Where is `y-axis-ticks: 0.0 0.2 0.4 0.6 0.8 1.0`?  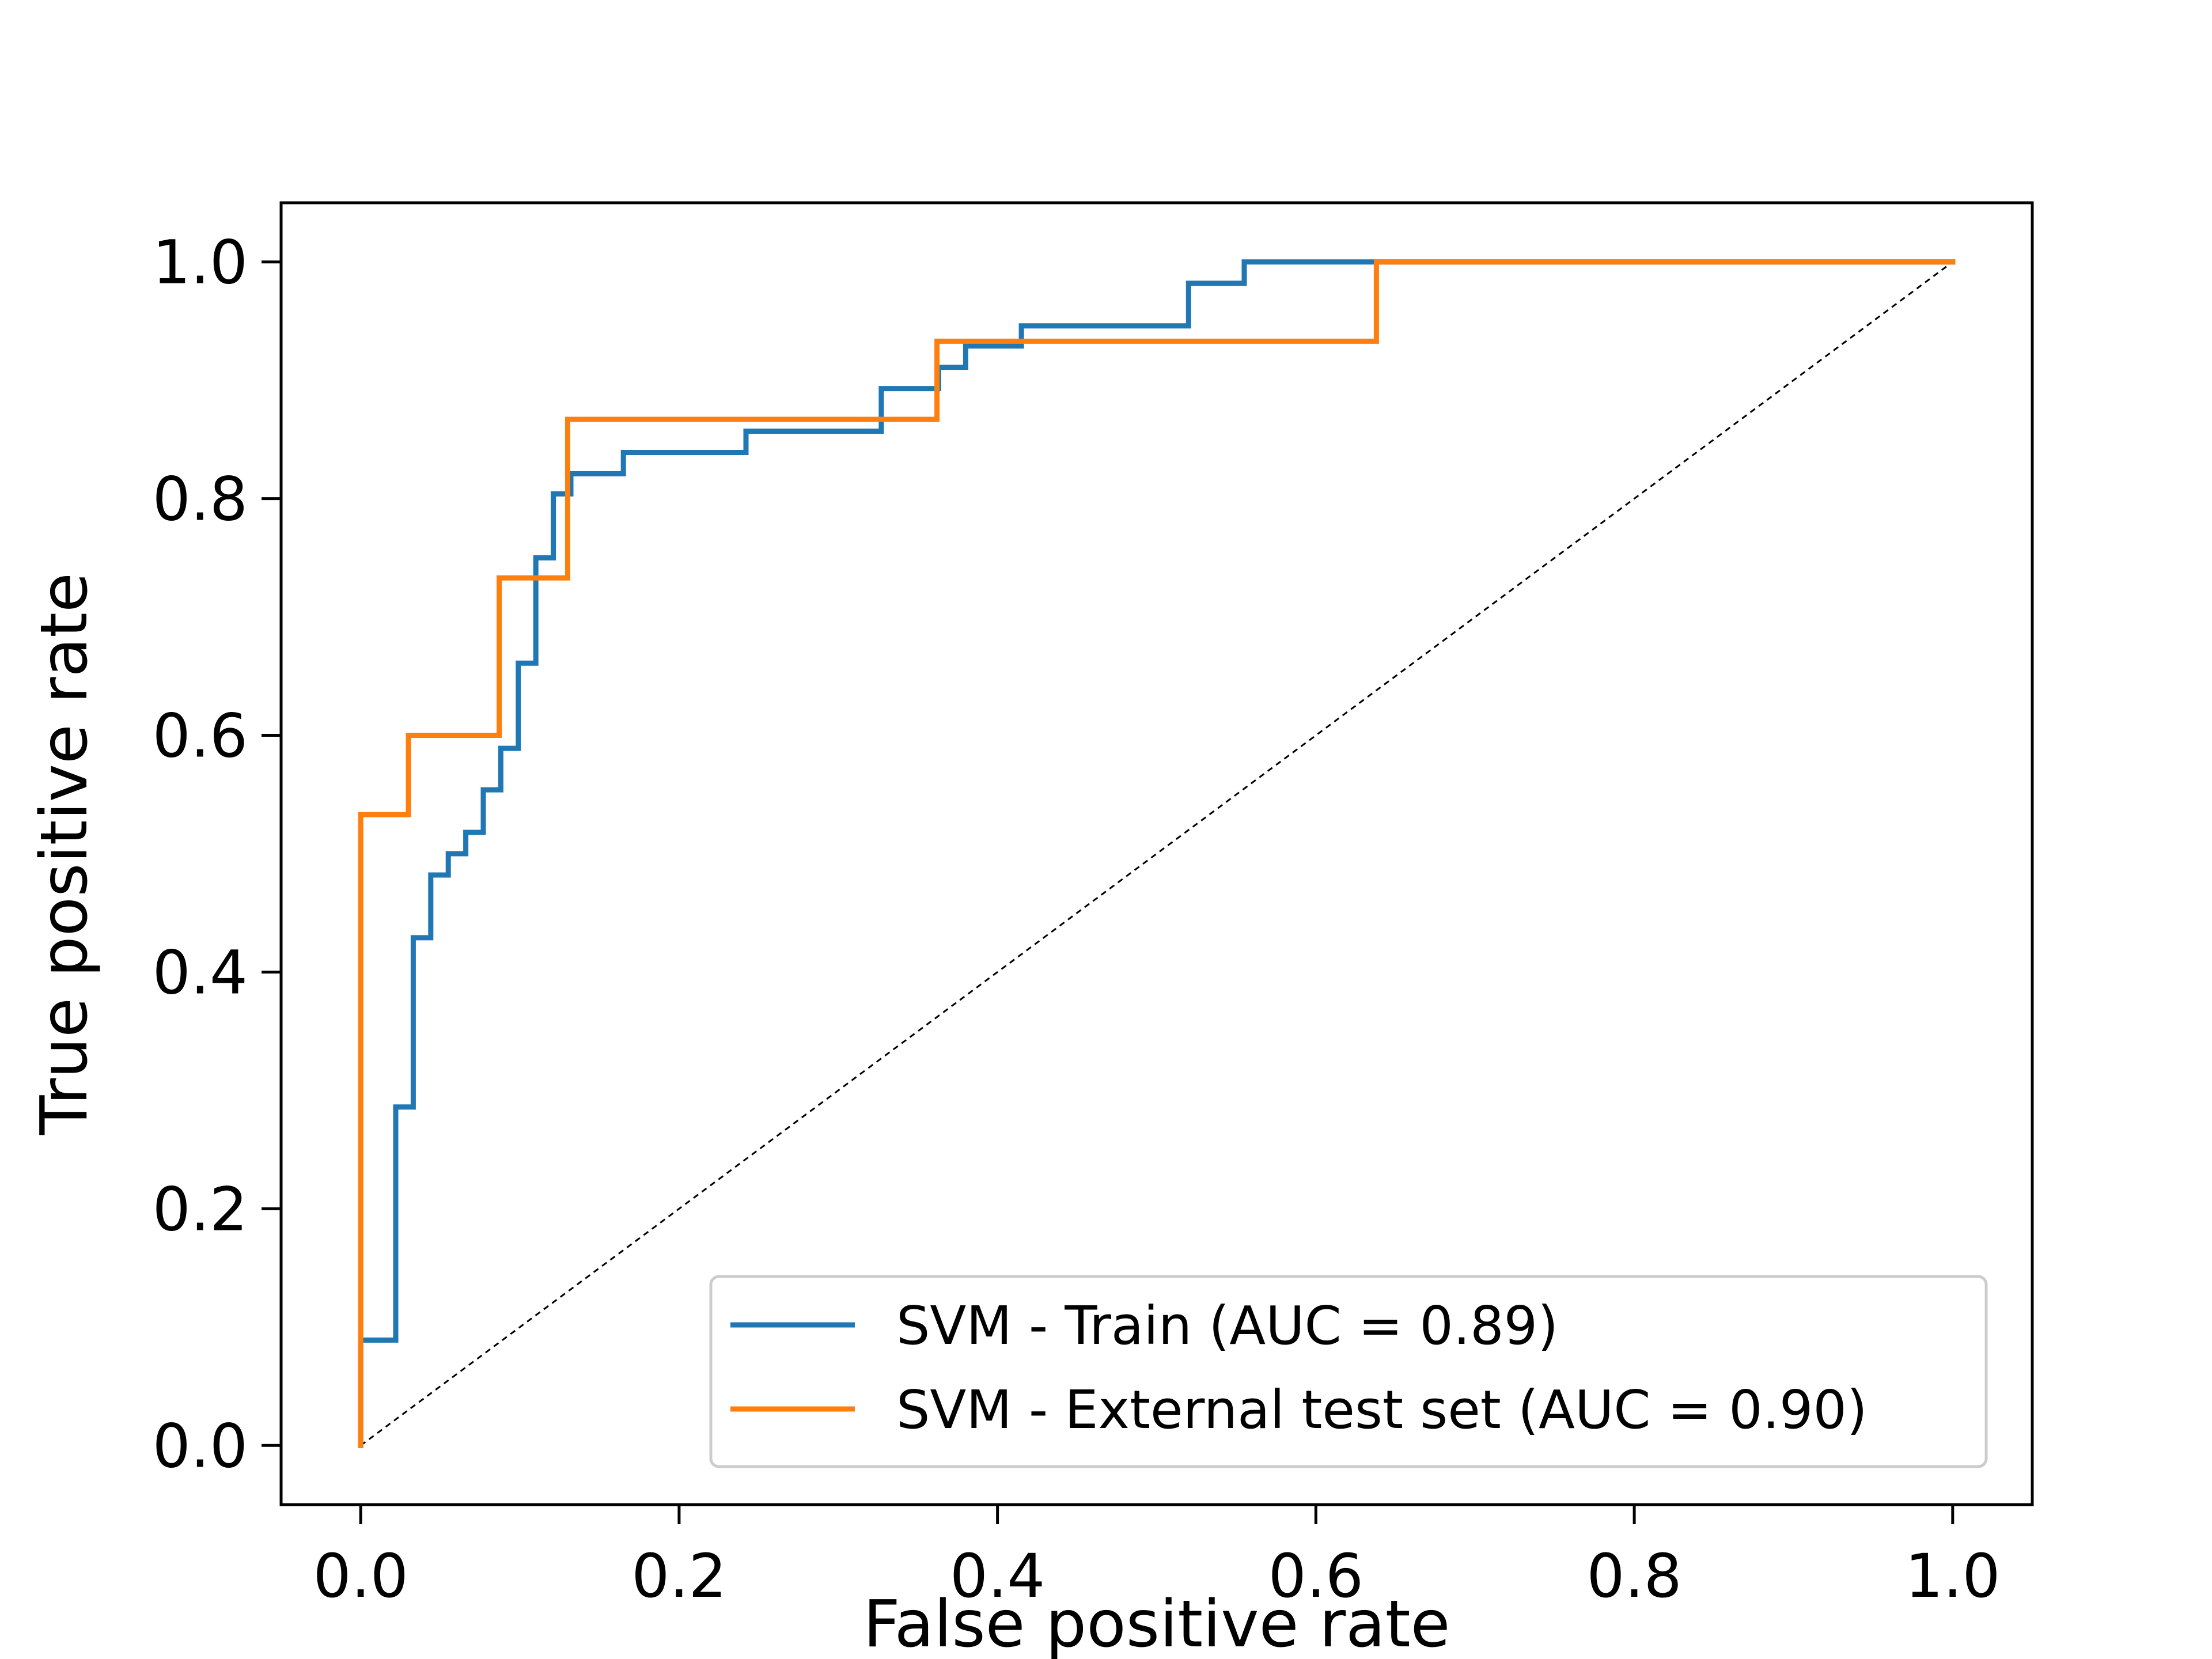 y-axis-ticks: 0.0 0.2 0.4 0.6 0.8 1.0 is located at coordinates (217, 854).